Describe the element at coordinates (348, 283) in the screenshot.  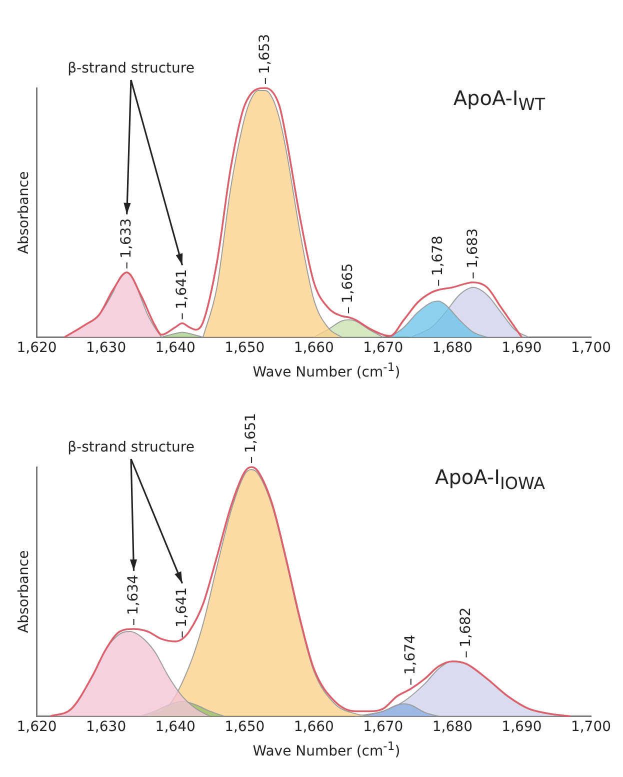
I see `annotation: 1,665` at that location.